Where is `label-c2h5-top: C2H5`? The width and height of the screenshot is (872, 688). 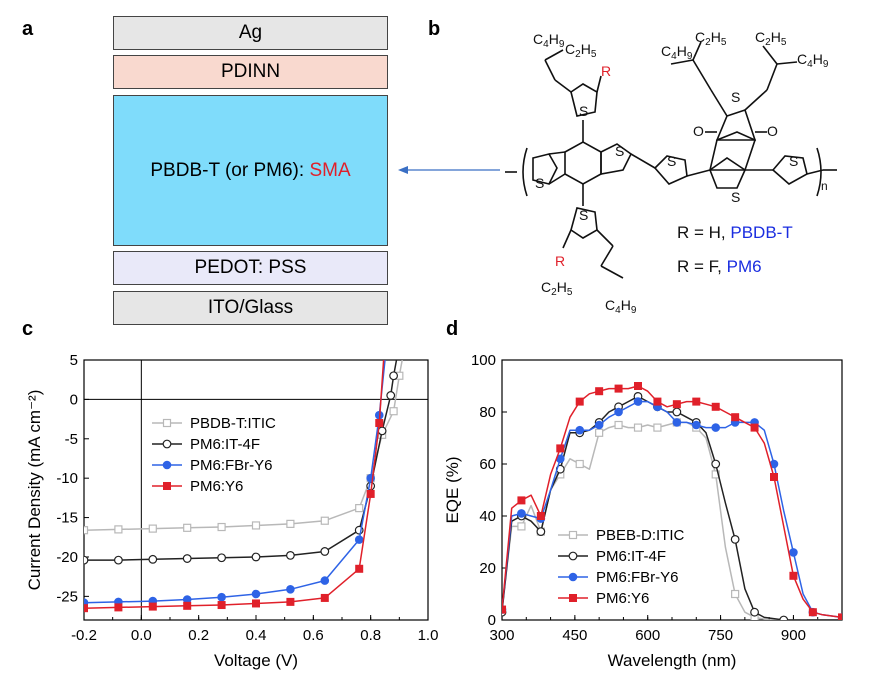 label-c2h5-top: C2H5 is located at coordinates (581, 50).